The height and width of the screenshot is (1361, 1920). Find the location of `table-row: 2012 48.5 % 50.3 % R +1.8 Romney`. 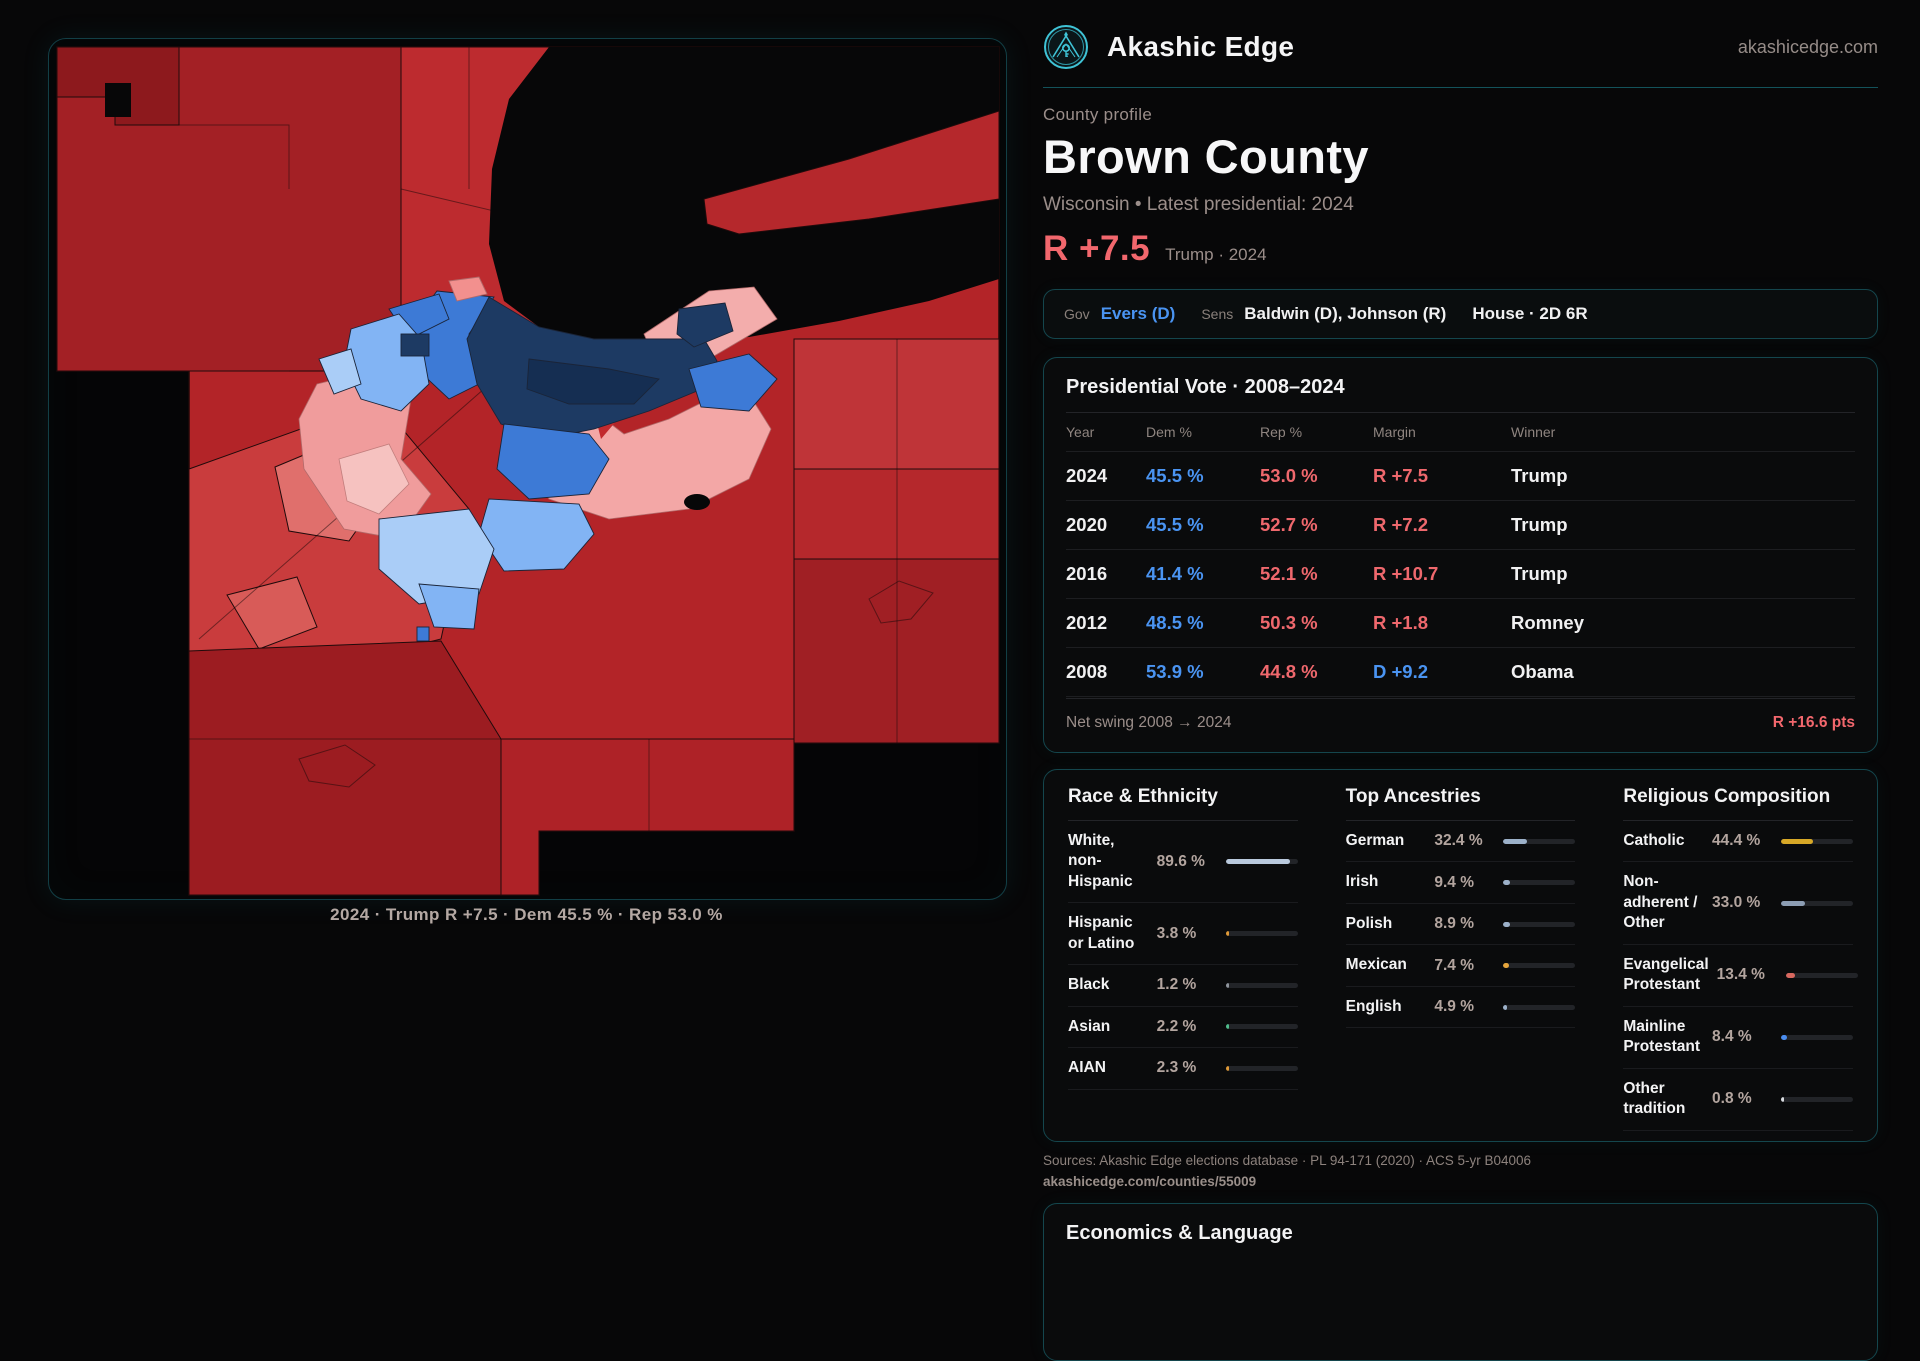

table-row: 2012 48.5 % 50.3 % R +1.8 Romney is located at coordinates (1460, 623).